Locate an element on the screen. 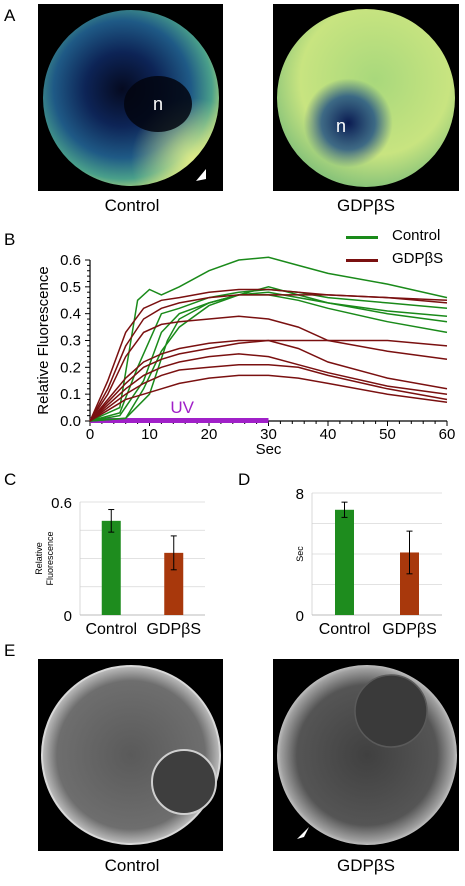  y-axis-label: Sec is located at coordinates (300, 554).